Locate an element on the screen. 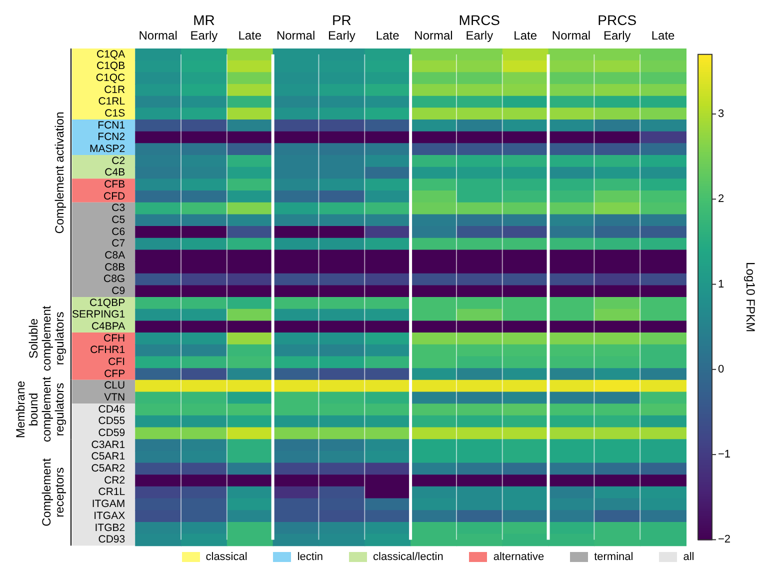  text: PRCS is located at coordinates (617, 20).